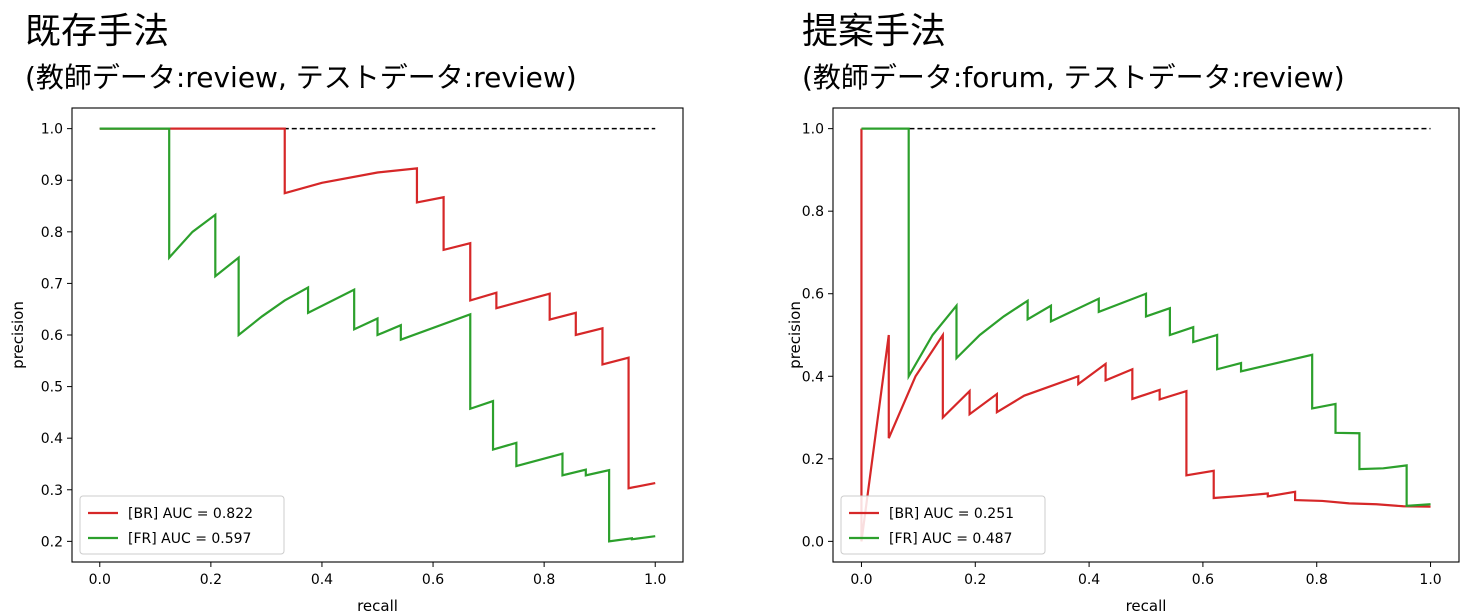 Image resolution: width=1463 pixels, height=615 pixels. Describe the element at coordinates (52, 284) in the screenshot. I see `y-tick-label: 0.7` at that location.